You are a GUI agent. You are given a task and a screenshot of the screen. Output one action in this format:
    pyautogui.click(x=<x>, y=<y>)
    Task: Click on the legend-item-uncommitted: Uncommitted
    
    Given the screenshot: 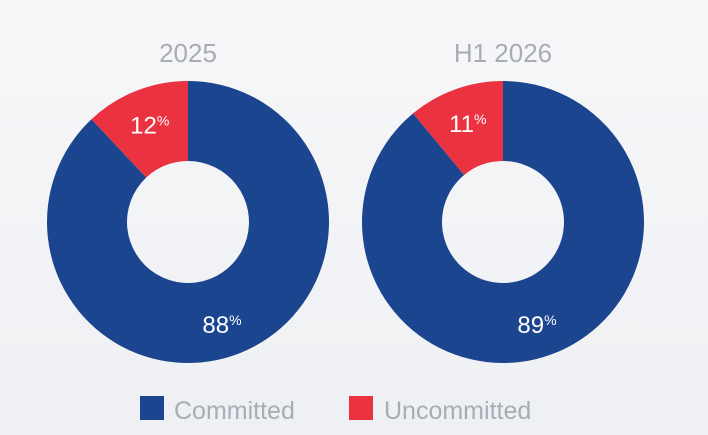 What is the action you would take?
    pyautogui.click(x=440, y=410)
    